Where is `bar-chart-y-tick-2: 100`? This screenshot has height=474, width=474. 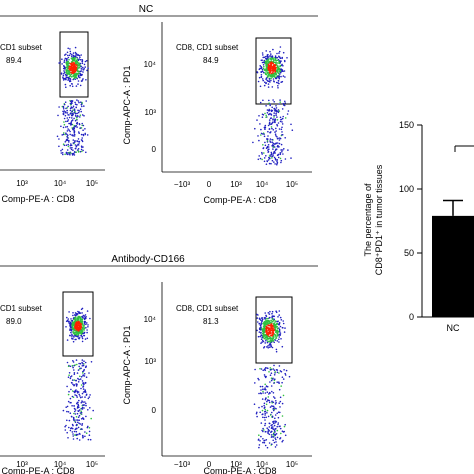 bar-chart-y-tick-2: 100 is located at coordinates (406, 189).